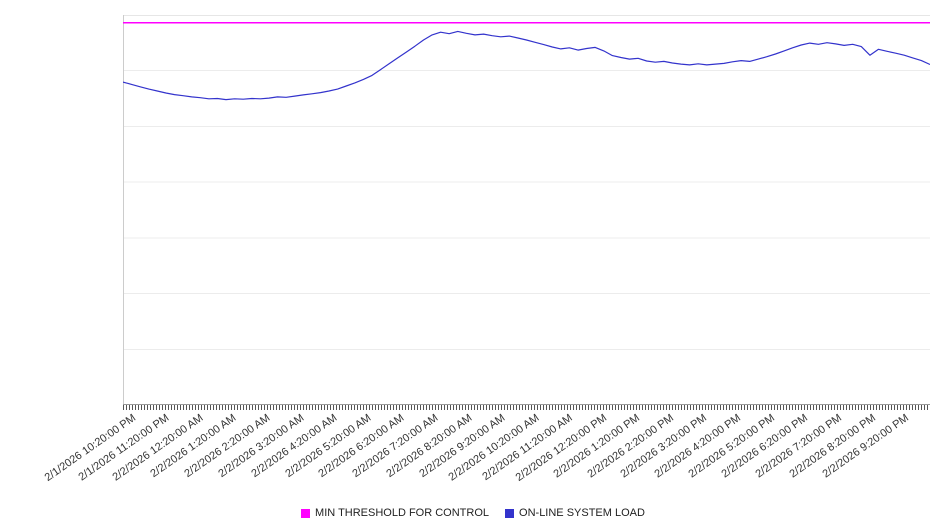 Image resolution: width=946 pixels, height=526 pixels. Describe the element at coordinates (306, 513) in the screenshot. I see `threshold-swatch-icon` at that location.